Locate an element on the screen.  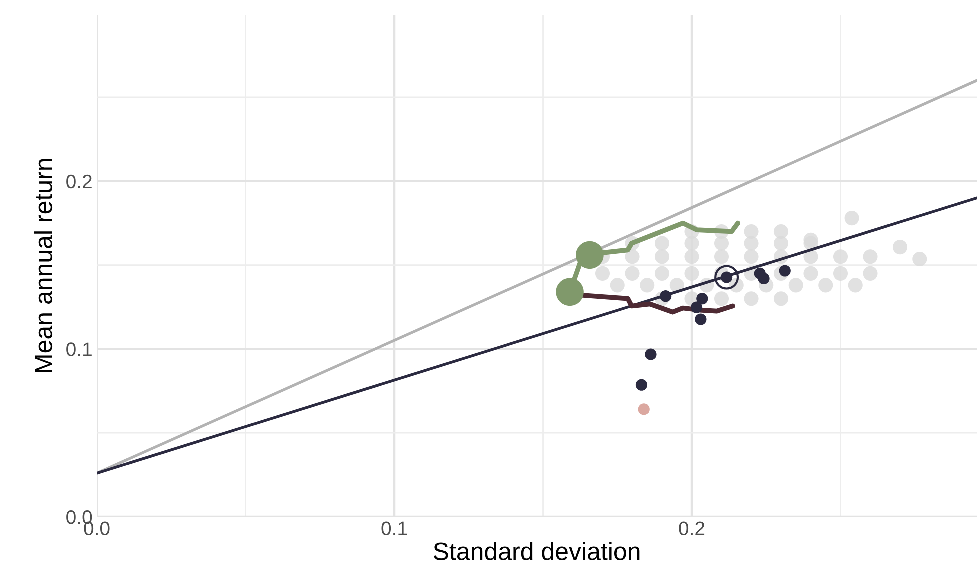
y-tick-label: 0.1 is located at coordinates (79, 349).